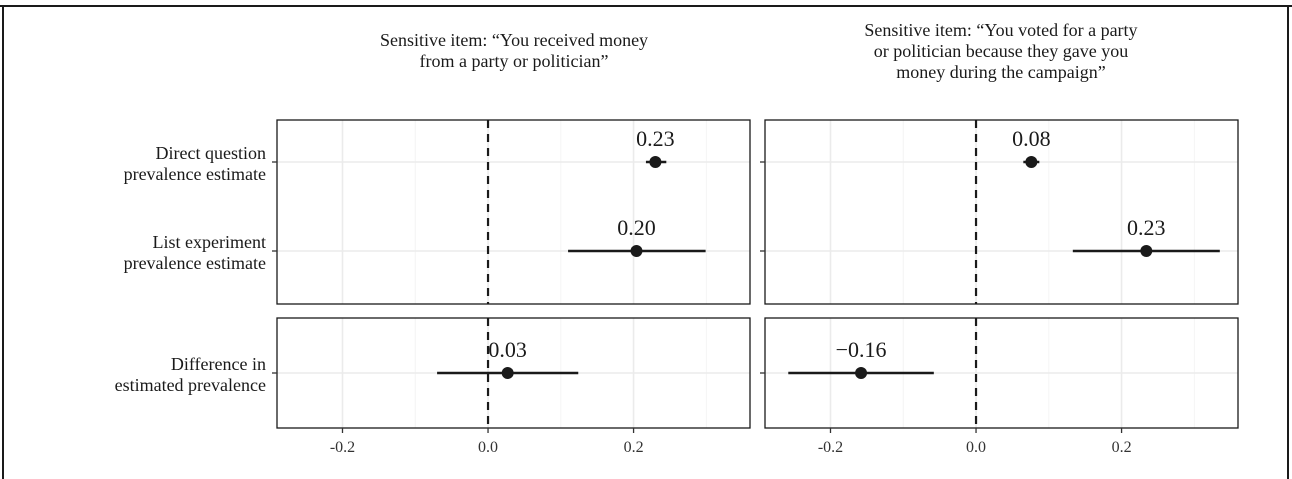 The width and height of the screenshot is (1292, 479). I want to click on row-label-line: Direct question, so click(211, 153).